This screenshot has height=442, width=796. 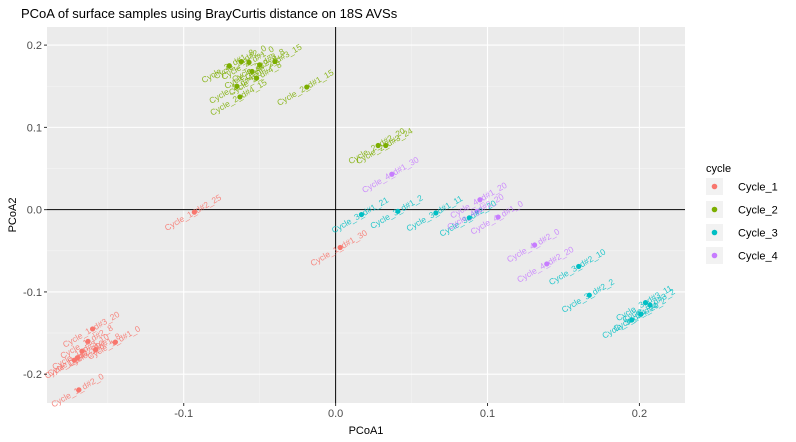 What do you see at coordinates (13, 215) in the screenshot?
I see `y-axis-title: PCoA2` at bounding box center [13, 215].